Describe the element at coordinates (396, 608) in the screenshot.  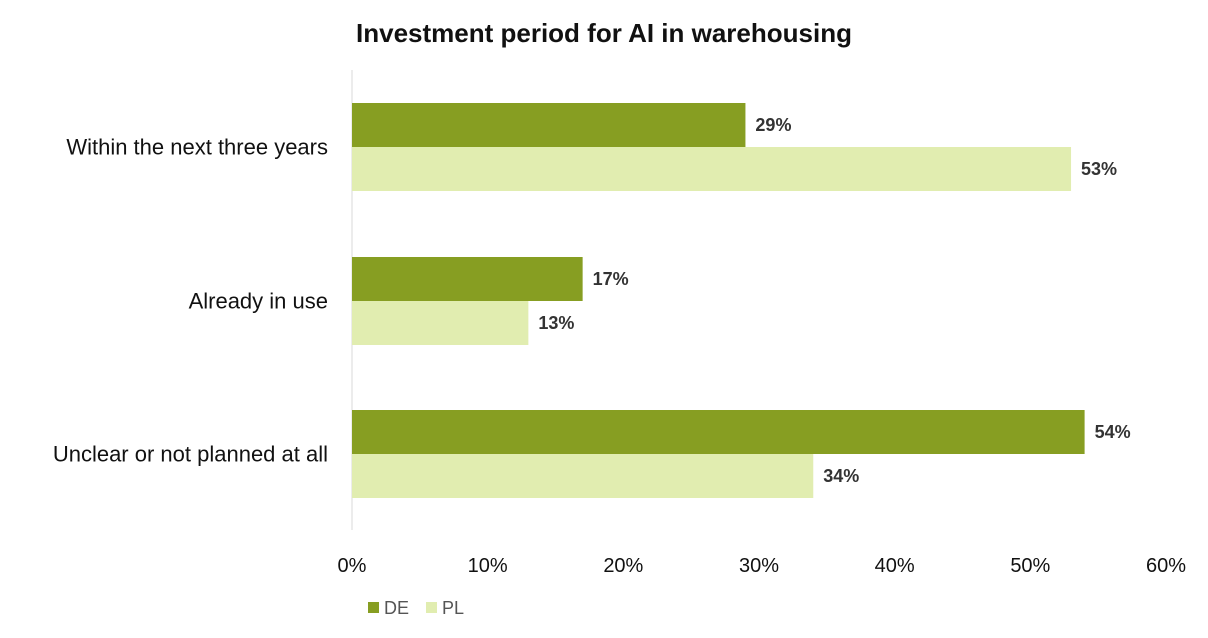
I see `legend-label: DE` at that location.